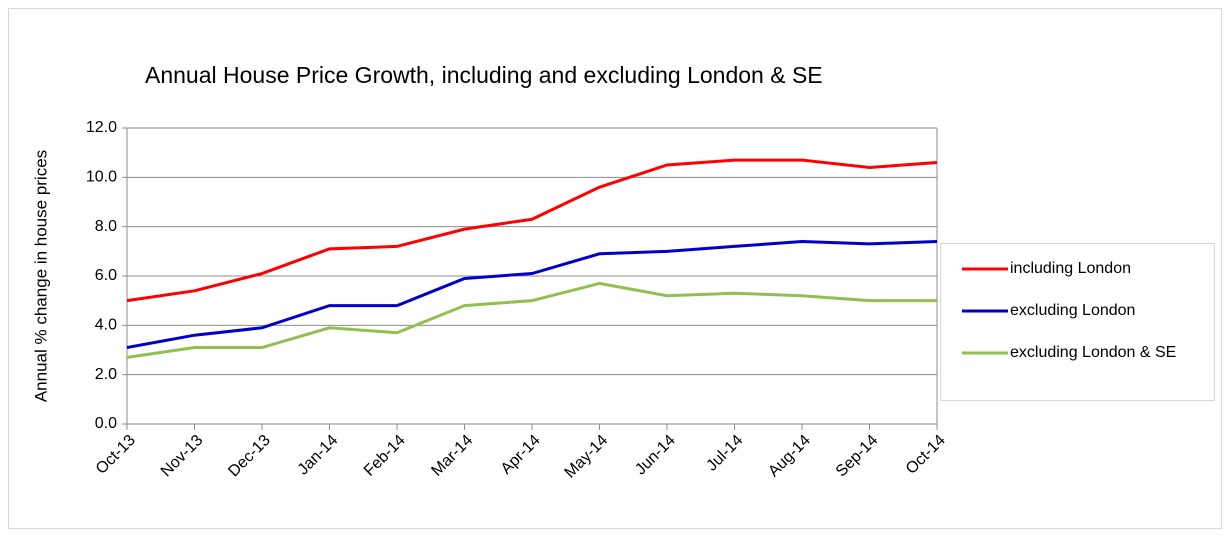 The width and height of the screenshot is (1231, 543). Describe the element at coordinates (1070, 268) in the screenshot. I see `legend-label: including London` at that location.